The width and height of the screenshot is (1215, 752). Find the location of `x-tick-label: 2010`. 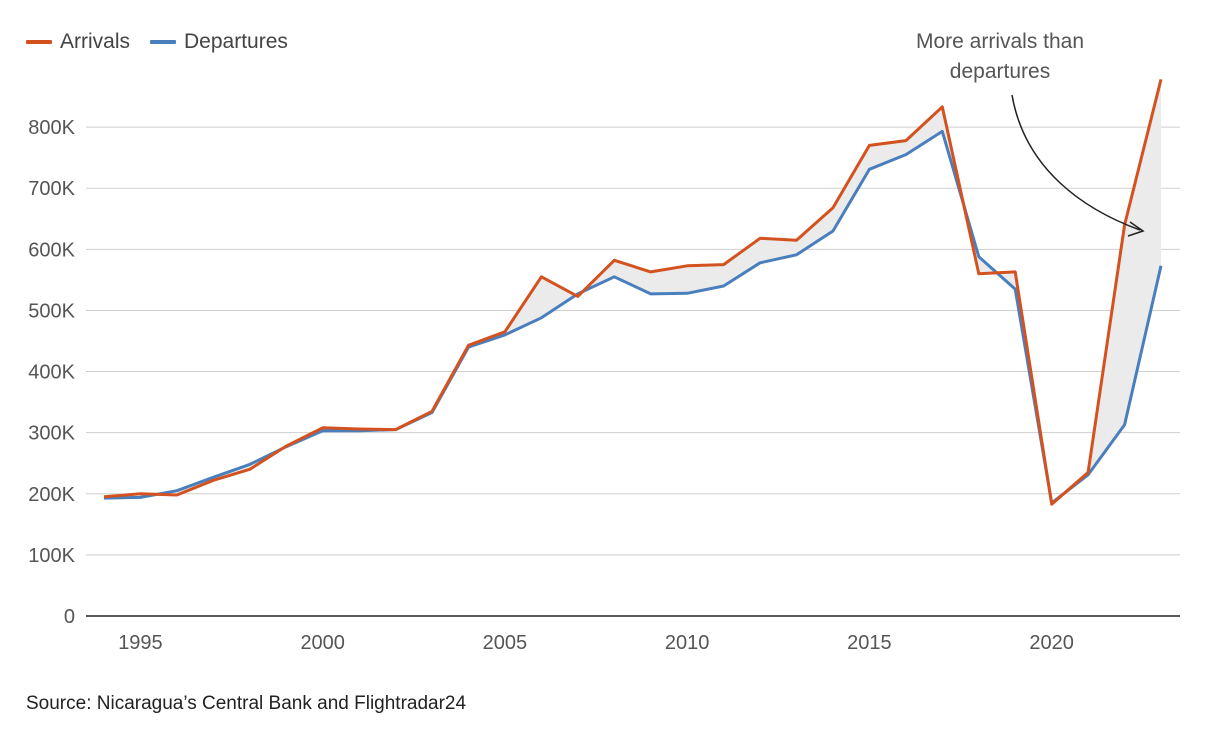

x-tick-label: 2010 is located at coordinates (687, 643).